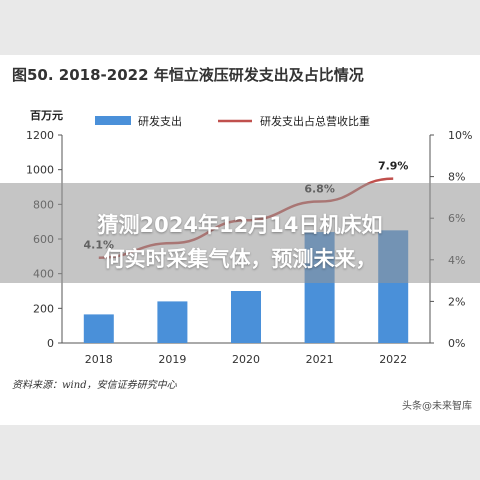  Describe the element at coordinates (99, 359) in the screenshot. I see `x-tick-label: 2018` at that location.